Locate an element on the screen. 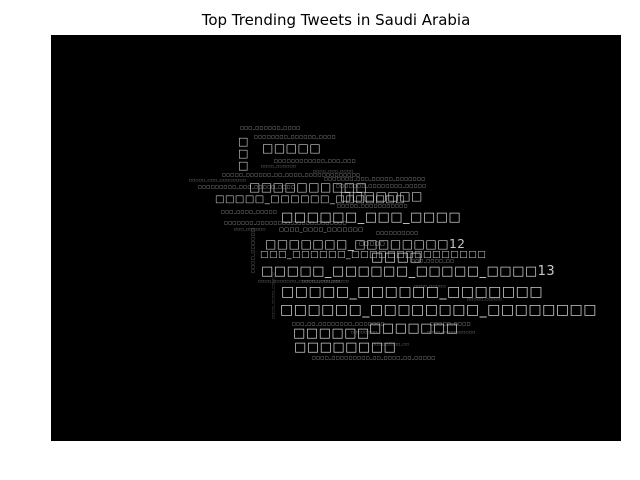 This screenshot has height=480, width=640. word-cloud-term: □□□□□□□_□□□□□□□□_□□□□□ is located at coordinates (381, 185).